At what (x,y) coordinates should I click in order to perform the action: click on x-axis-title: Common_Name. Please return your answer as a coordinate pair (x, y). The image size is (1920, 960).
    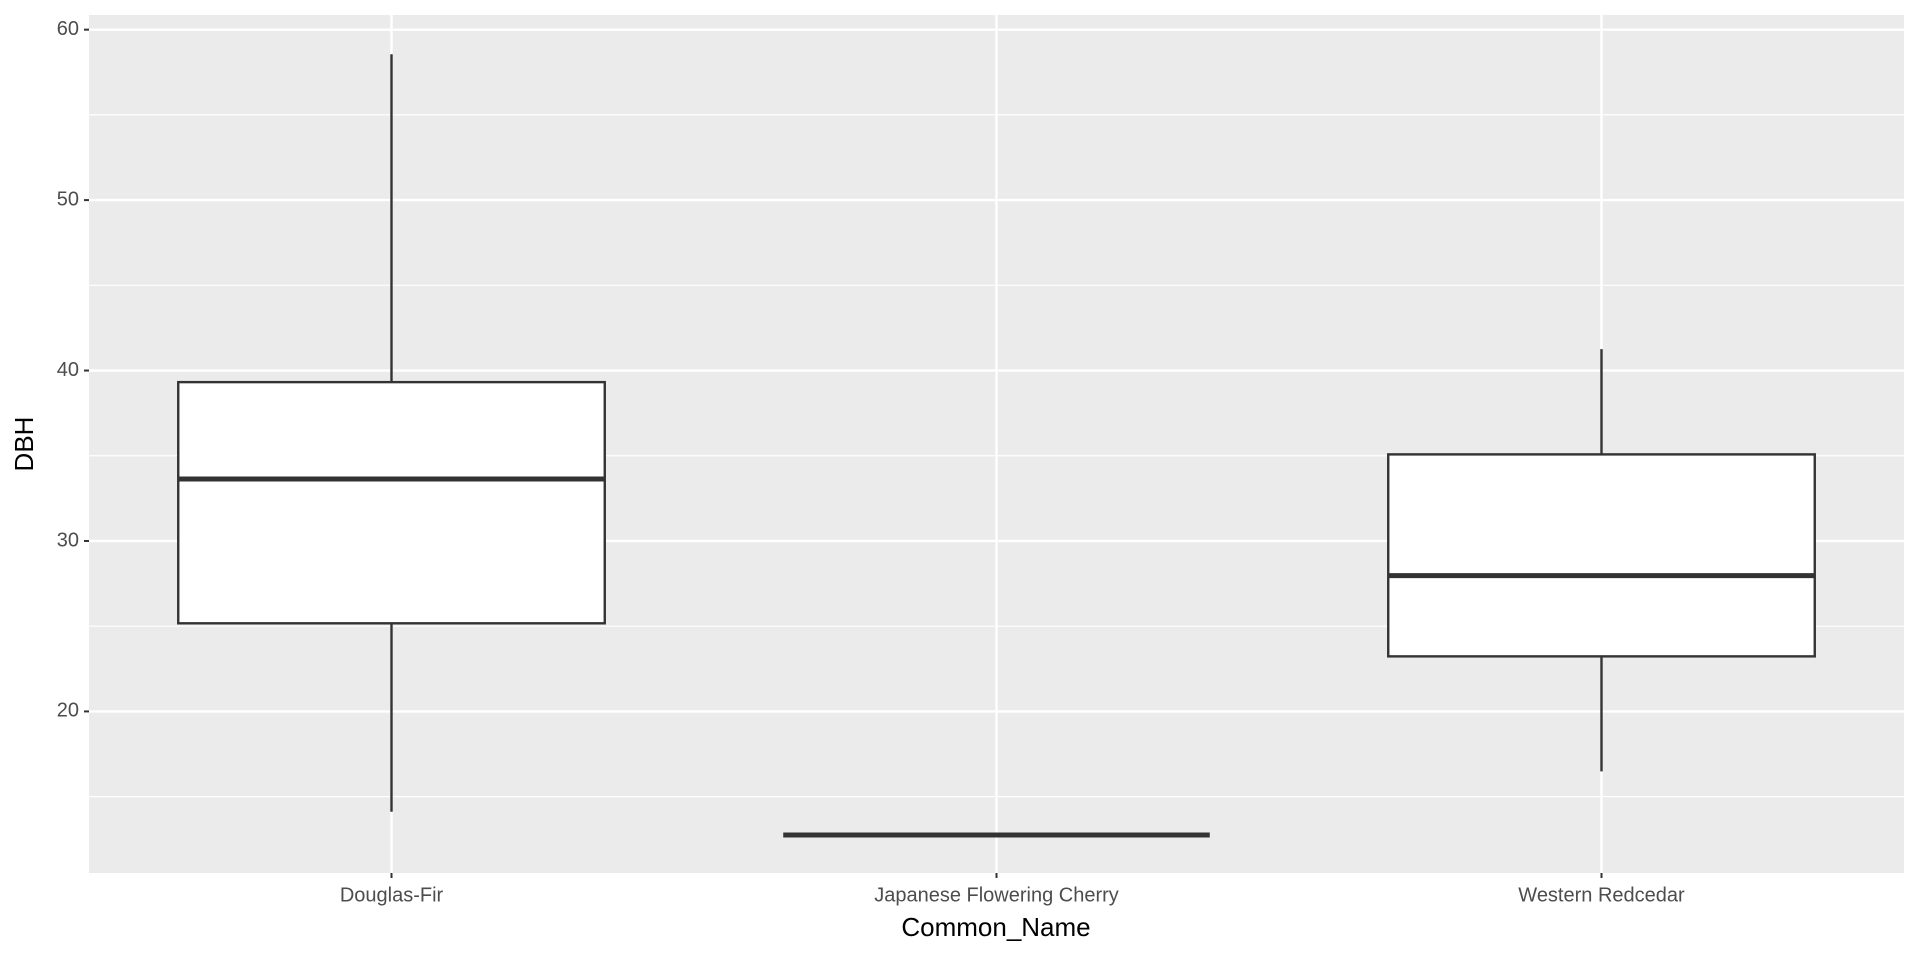
    Looking at the image, I should click on (995, 927).